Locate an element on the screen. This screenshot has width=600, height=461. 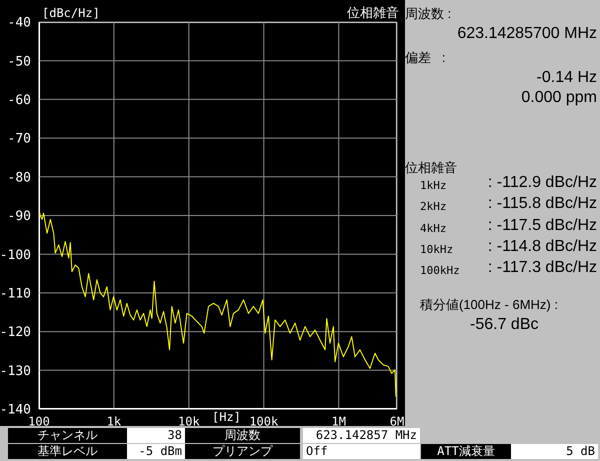
text: 周波数 : is located at coordinates (428, 13).